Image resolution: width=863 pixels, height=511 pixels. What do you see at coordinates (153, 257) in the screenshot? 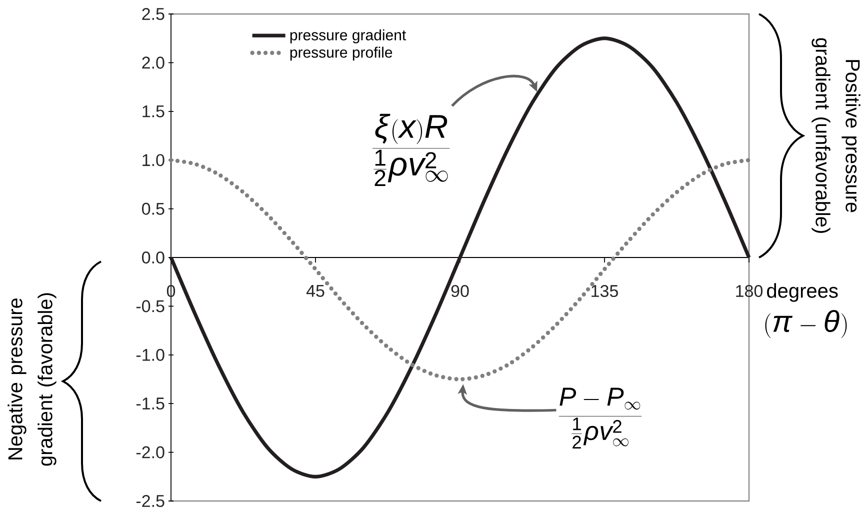
I see `y-tick-label: 0.0` at bounding box center [153, 257].